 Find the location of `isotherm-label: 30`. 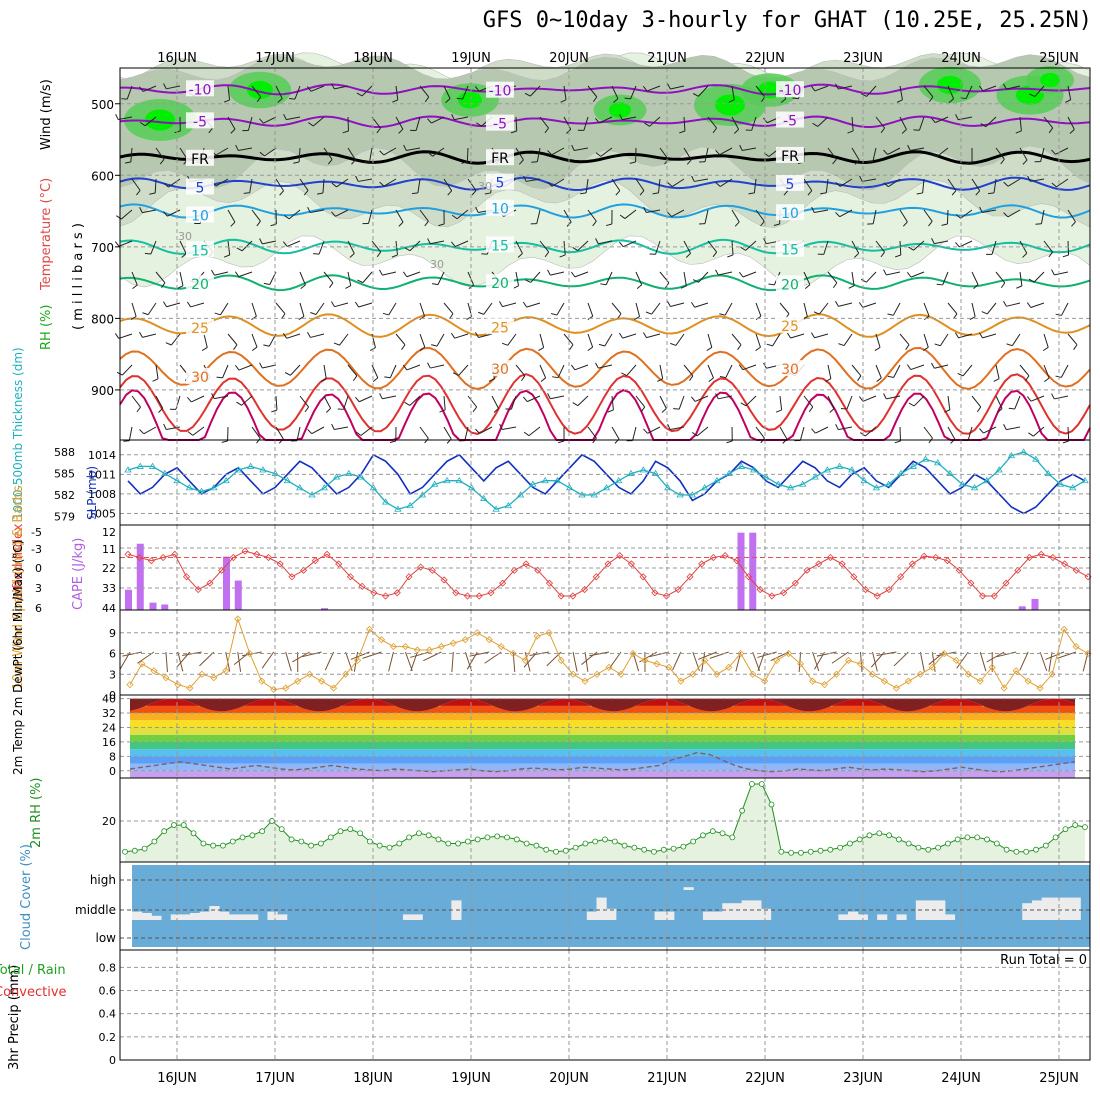

isotherm-label: 30 is located at coordinates (500, 370).